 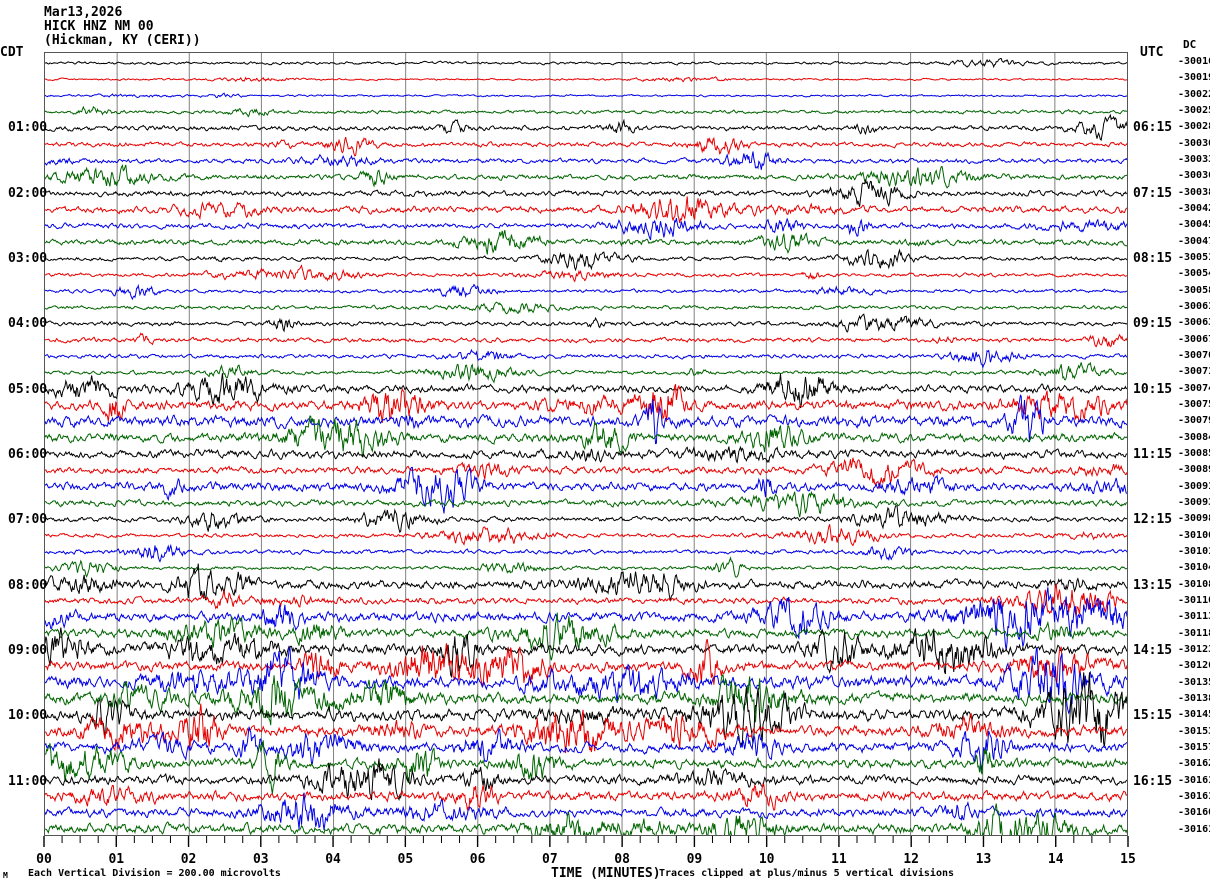 What do you see at coordinates (1153, 651) in the screenshot?
I see `right-time-label: 14:15` at bounding box center [1153, 651].